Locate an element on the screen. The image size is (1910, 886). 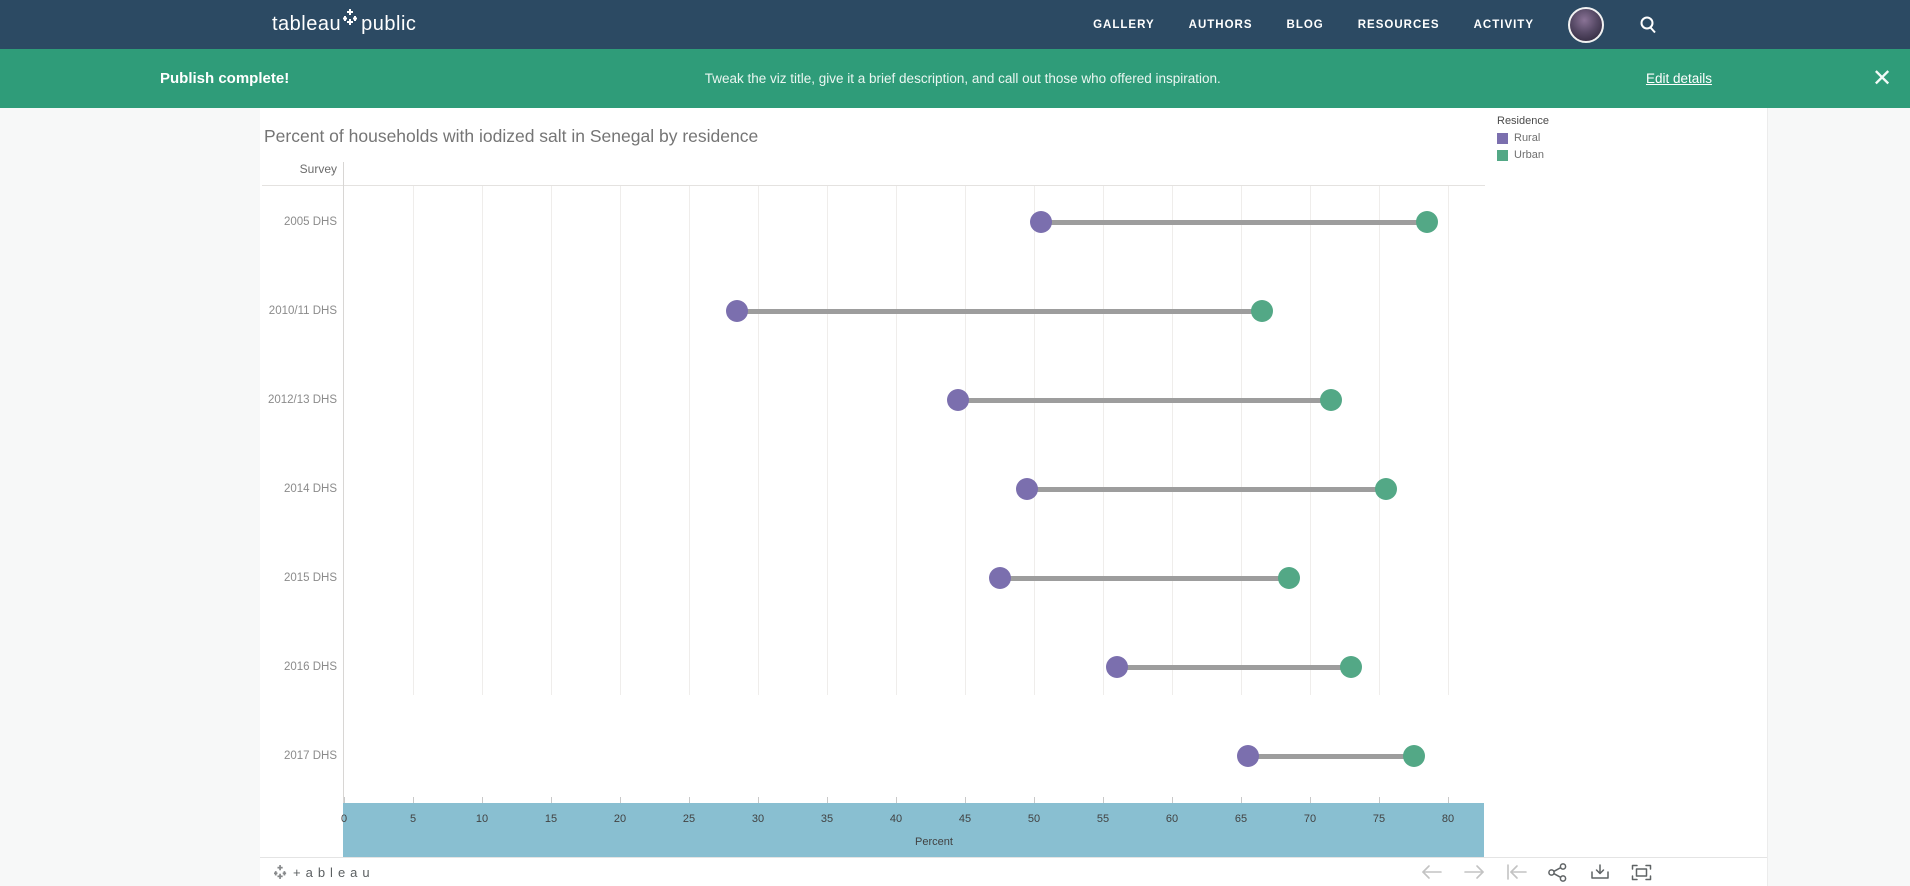
tableau-footer-logo: +ableau is located at coordinates (324, 872).